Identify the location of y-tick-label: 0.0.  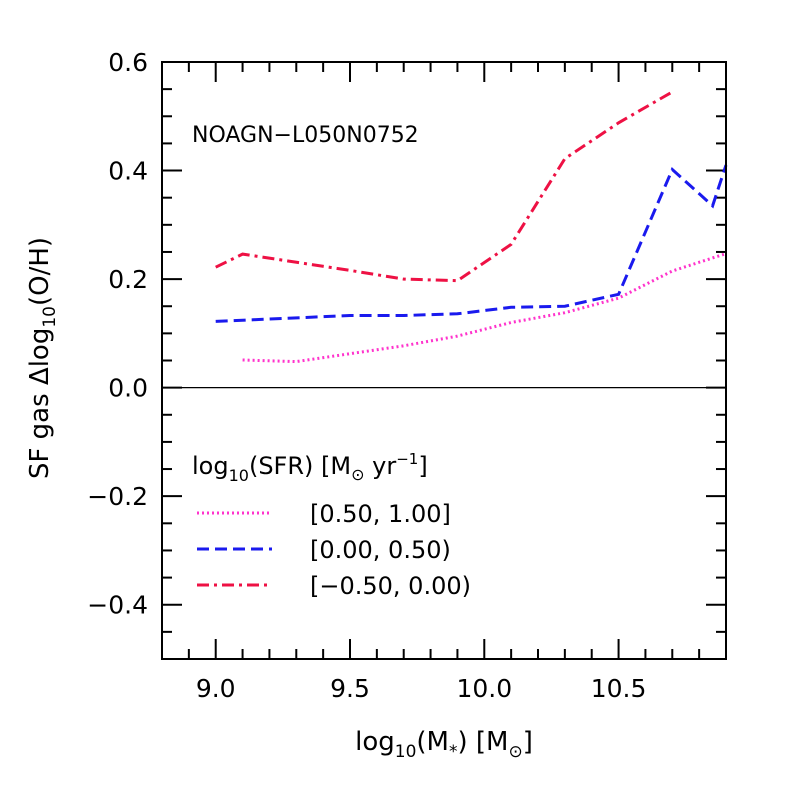
(128, 388).